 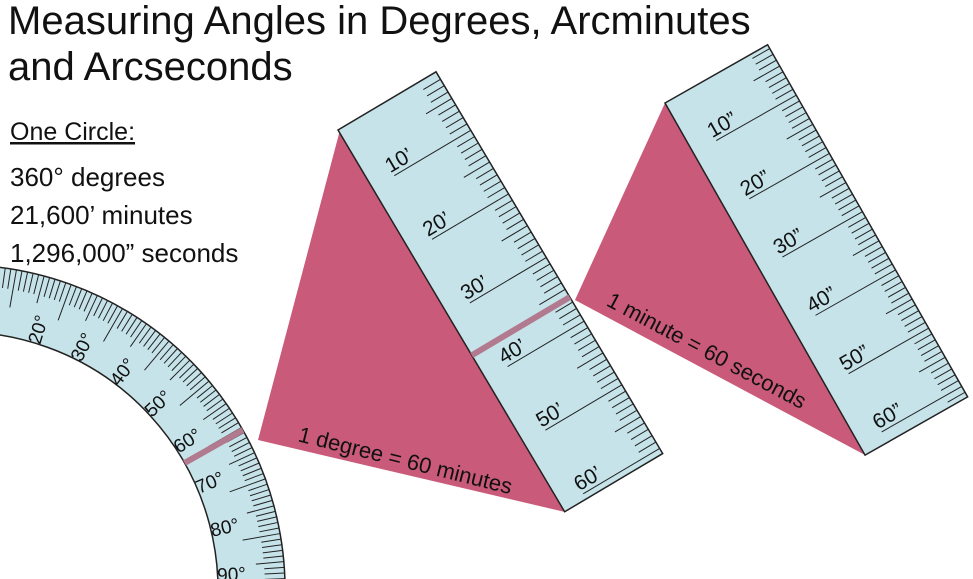 What do you see at coordinates (232, 571) in the screenshot?
I see `protractor-label: 90°` at bounding box center [232, 571].